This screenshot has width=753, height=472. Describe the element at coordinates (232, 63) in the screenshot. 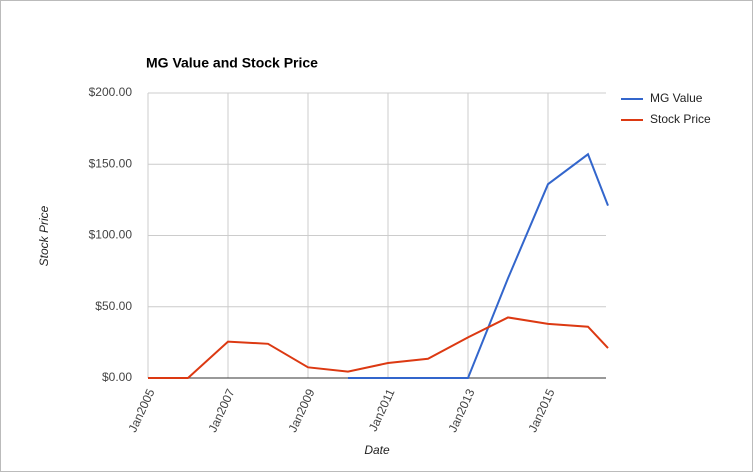

I see `chart-title: MG Value and Stock Price` at that location.